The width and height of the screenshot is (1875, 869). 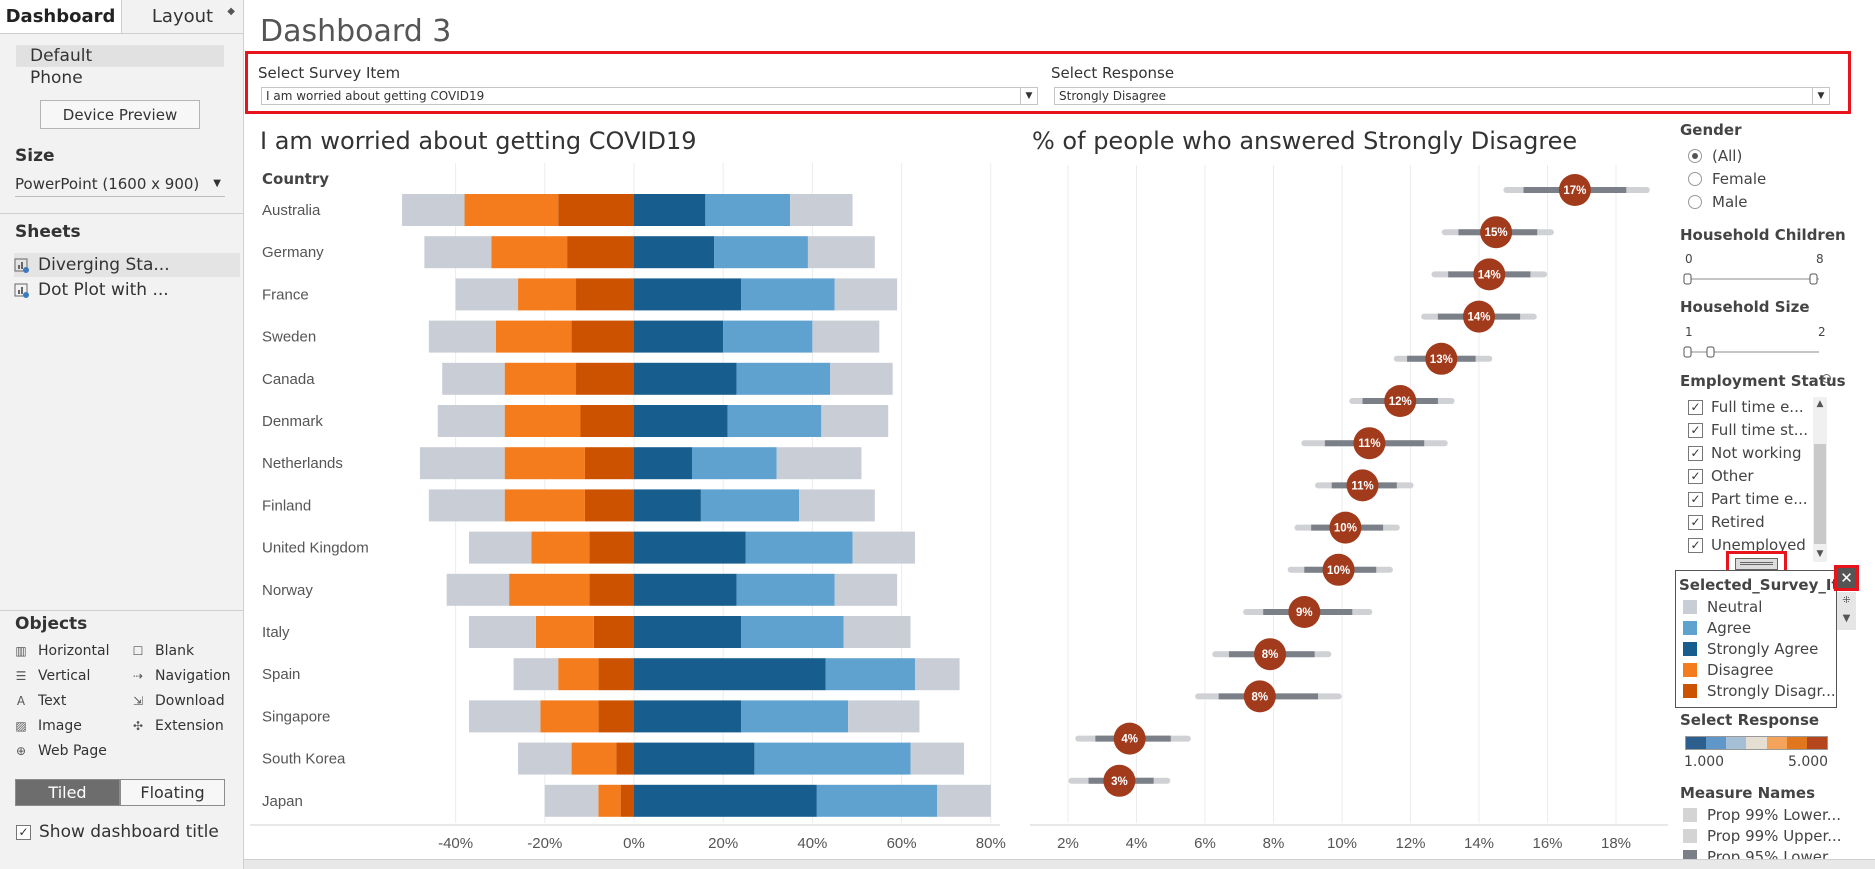 I want to click on object-blank: ☐ Blank, so click(x=163, y=651).